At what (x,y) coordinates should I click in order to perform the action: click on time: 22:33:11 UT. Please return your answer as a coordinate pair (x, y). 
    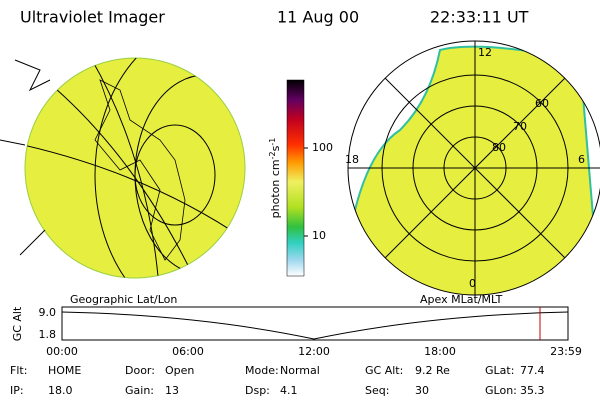
    Looking at the image, I should click on (479, 17).